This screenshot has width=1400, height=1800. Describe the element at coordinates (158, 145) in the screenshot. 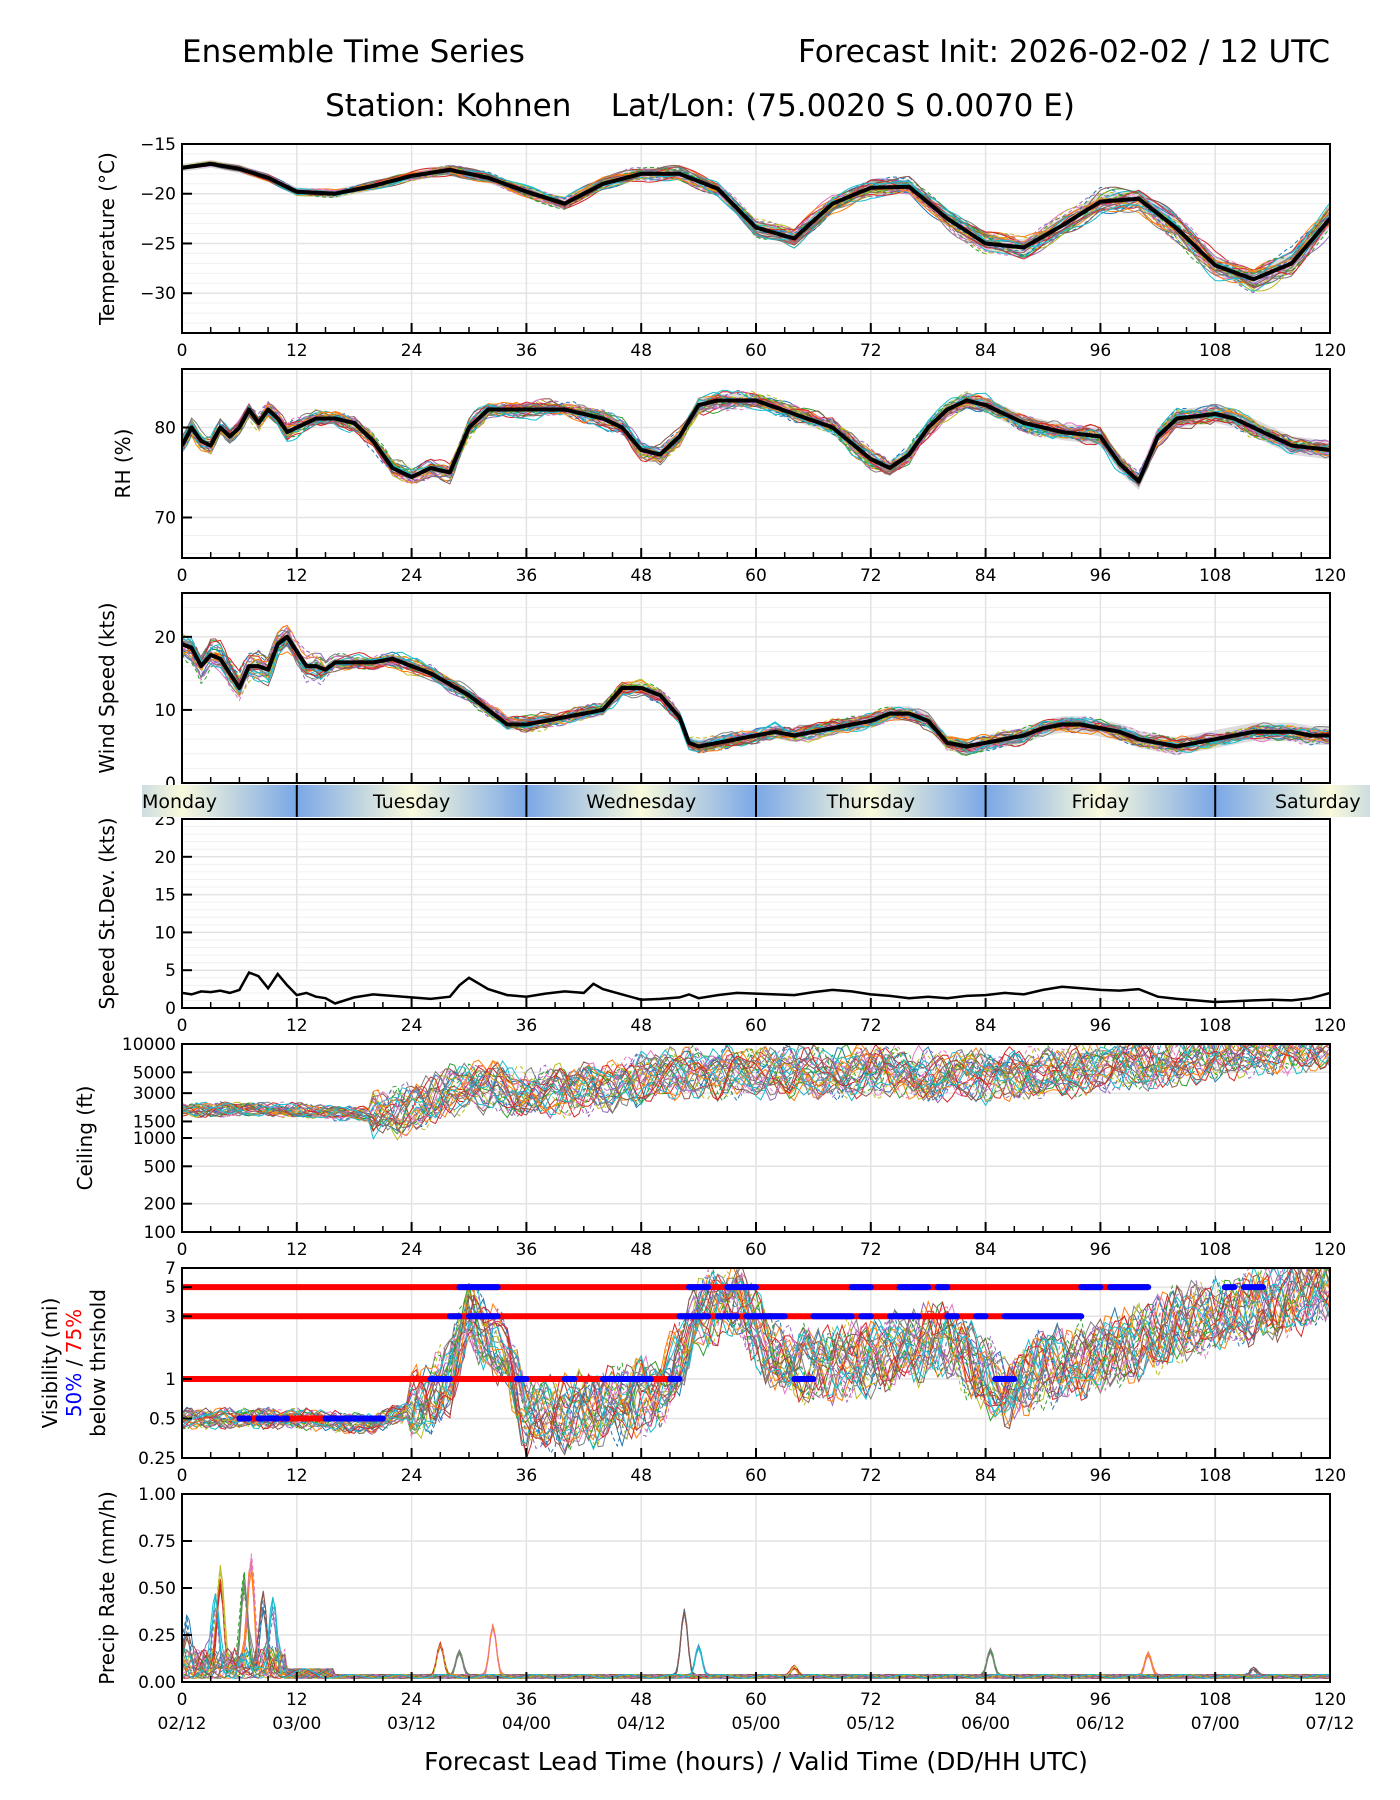

I see `y-tick-label: −15` at that location.